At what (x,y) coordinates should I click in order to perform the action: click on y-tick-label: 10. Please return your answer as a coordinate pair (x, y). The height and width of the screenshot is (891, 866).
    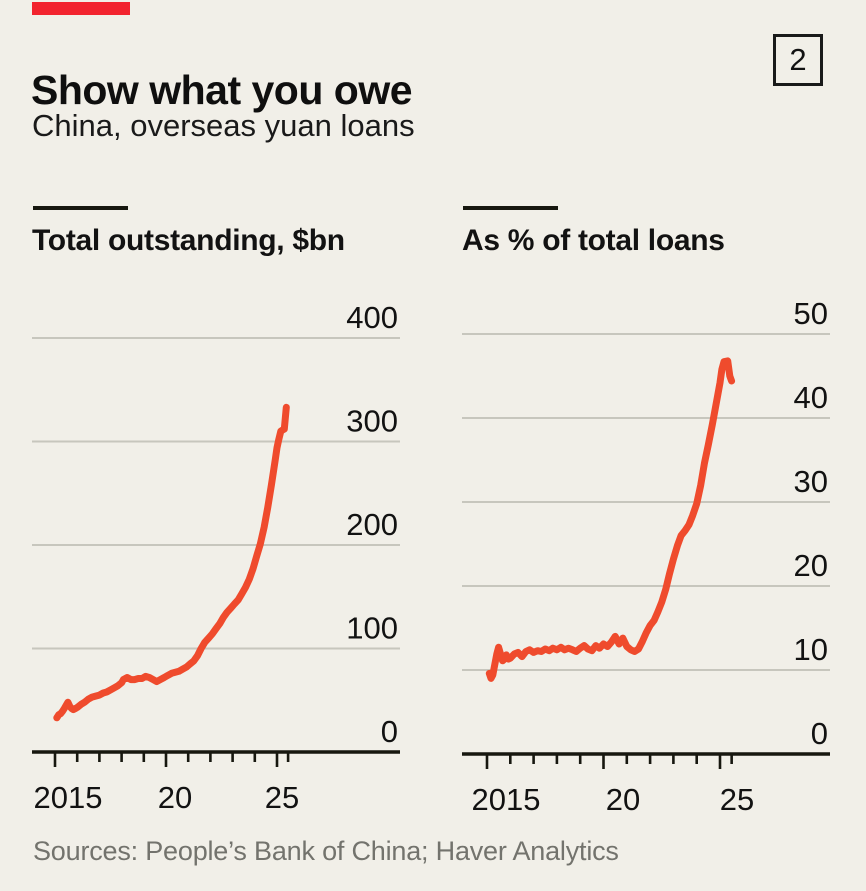
    Looking at the image, I should click on (811, 649).